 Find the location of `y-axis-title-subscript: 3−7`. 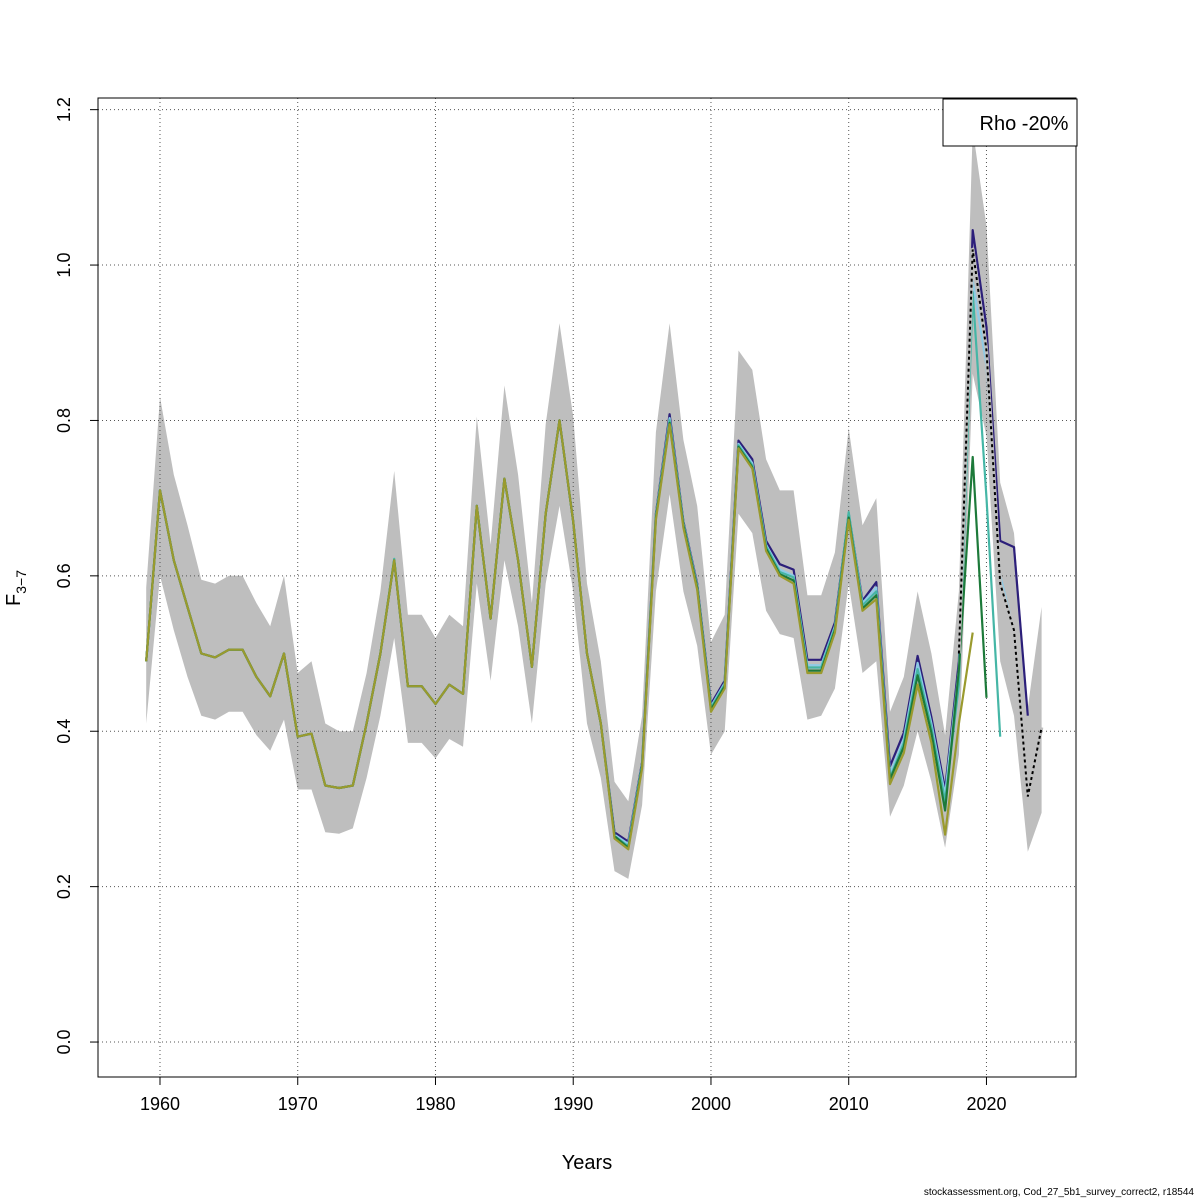

y-axis-title-subscript: 3−7 is located at coordinates (21, 582).